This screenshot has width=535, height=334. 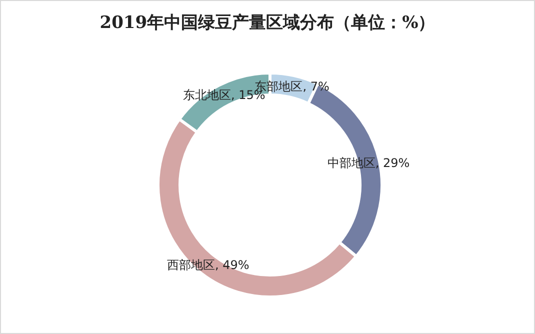 What do you see at coordinates (392, 163) in the screenshot?
I see `data-label: , 29%` at bounding box center [392, 163].